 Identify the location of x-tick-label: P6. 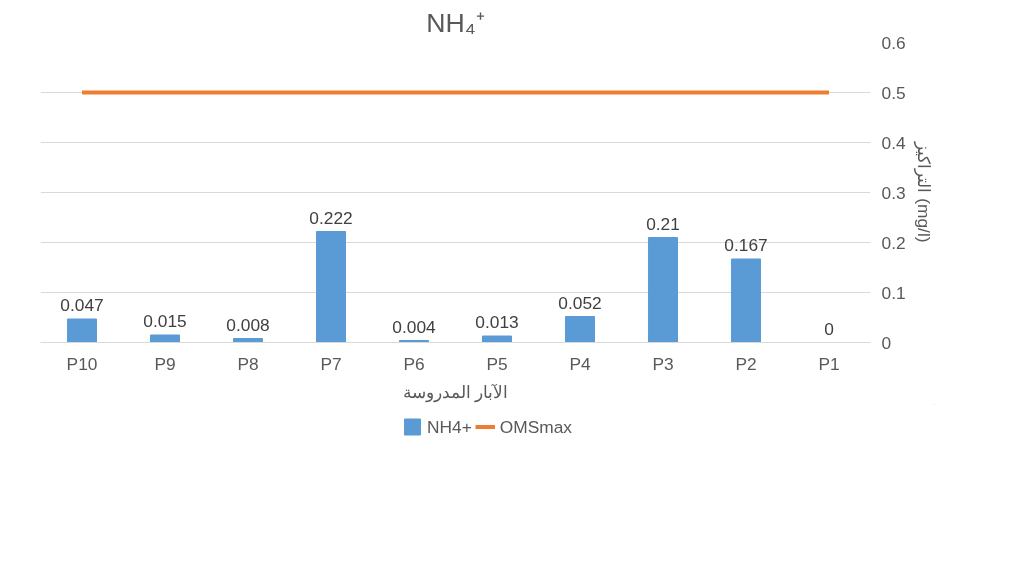
(414, 363).